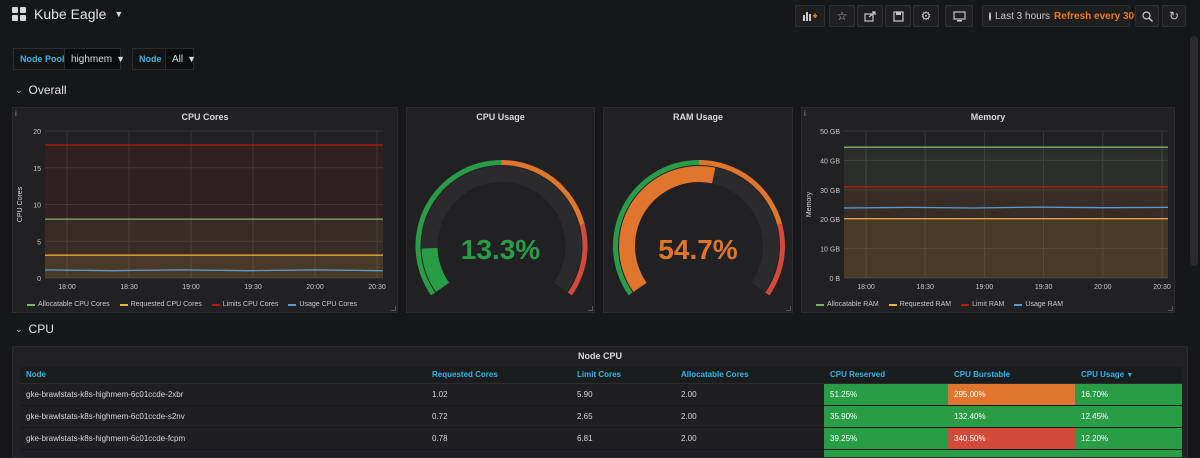  What do you see at coordinates (741, 193) in the screenshot?
I see `threshold-warn-band` at bounding box center [741, 193].